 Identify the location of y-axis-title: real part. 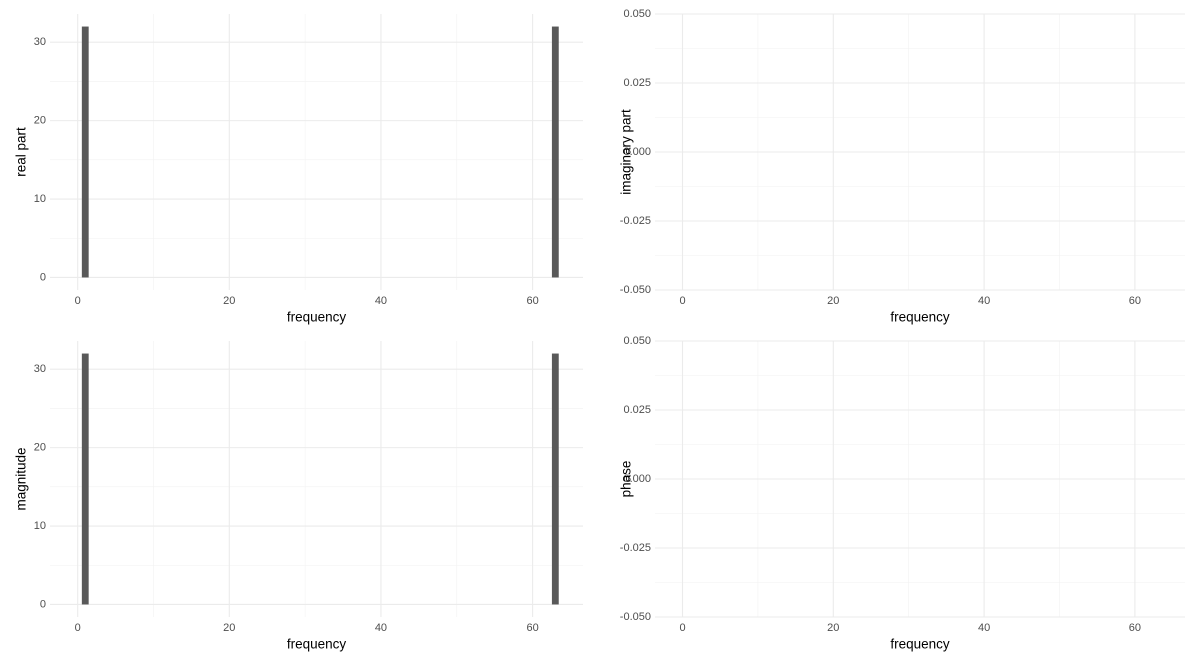
(21, 152).